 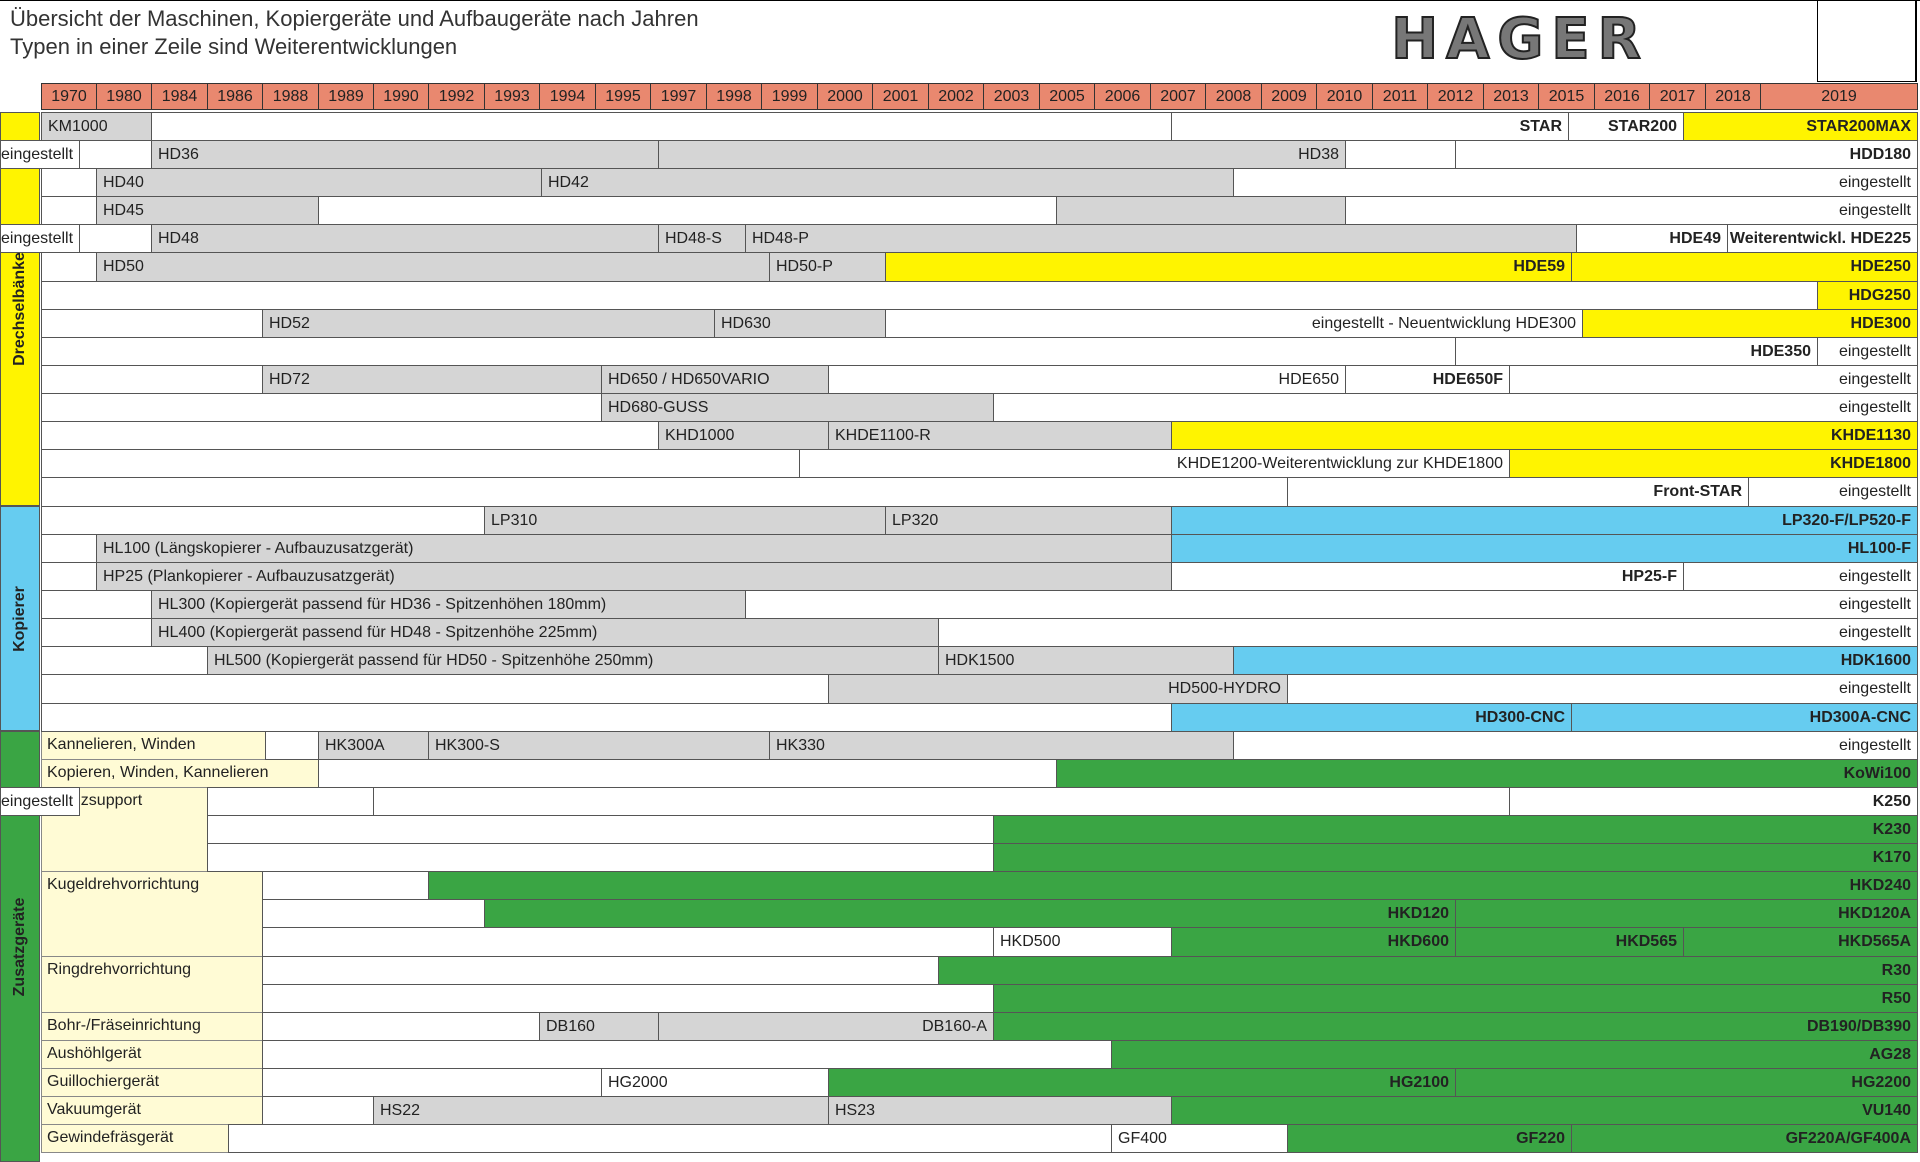 I want to click on model-hdk1500: HDK1500, so click(x=1086, y=660).